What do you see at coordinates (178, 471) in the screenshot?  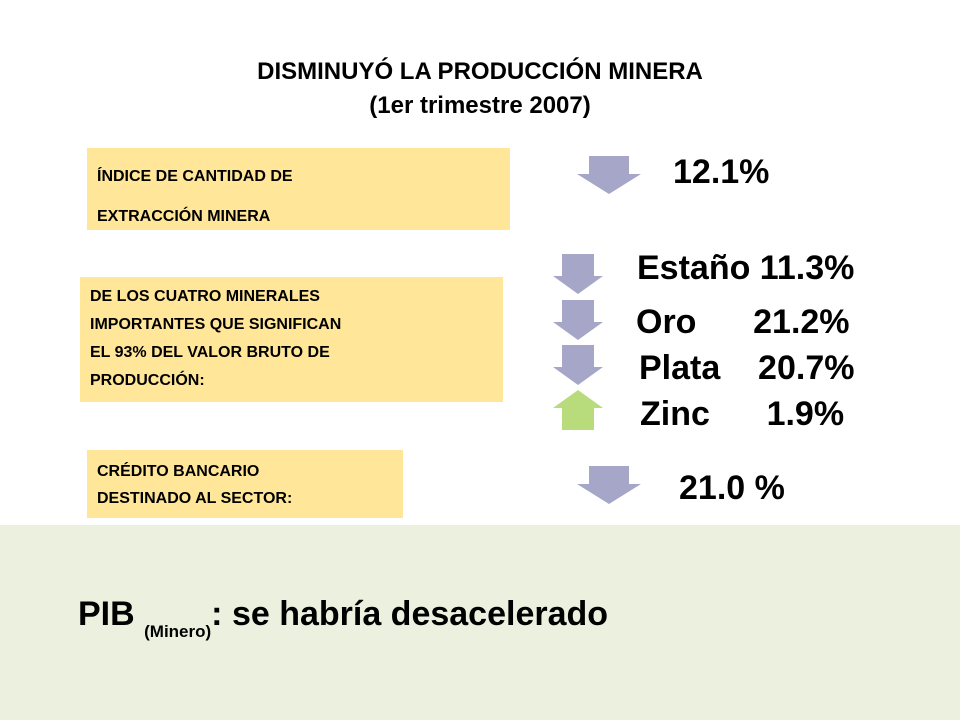 I see `box-line: CRÉDITO BANCARIO` at bounding box center [178, 471].